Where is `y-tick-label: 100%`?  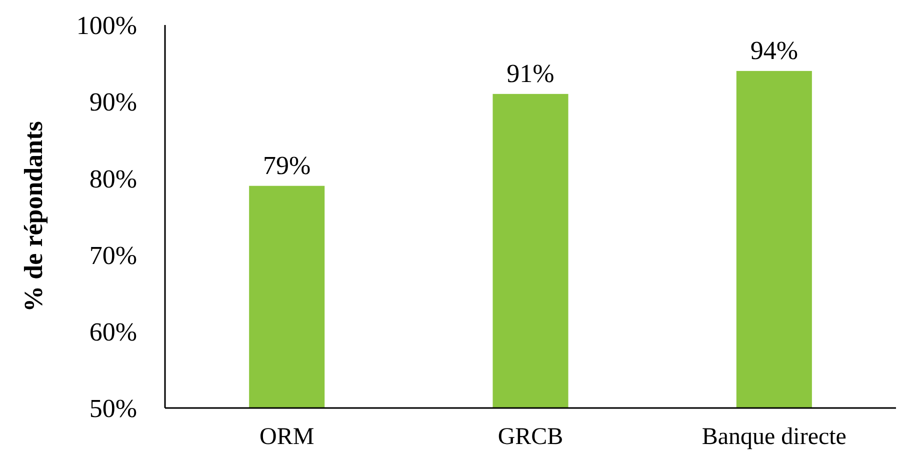
y-tick-label: 100% is located at coordinates (106, 25).